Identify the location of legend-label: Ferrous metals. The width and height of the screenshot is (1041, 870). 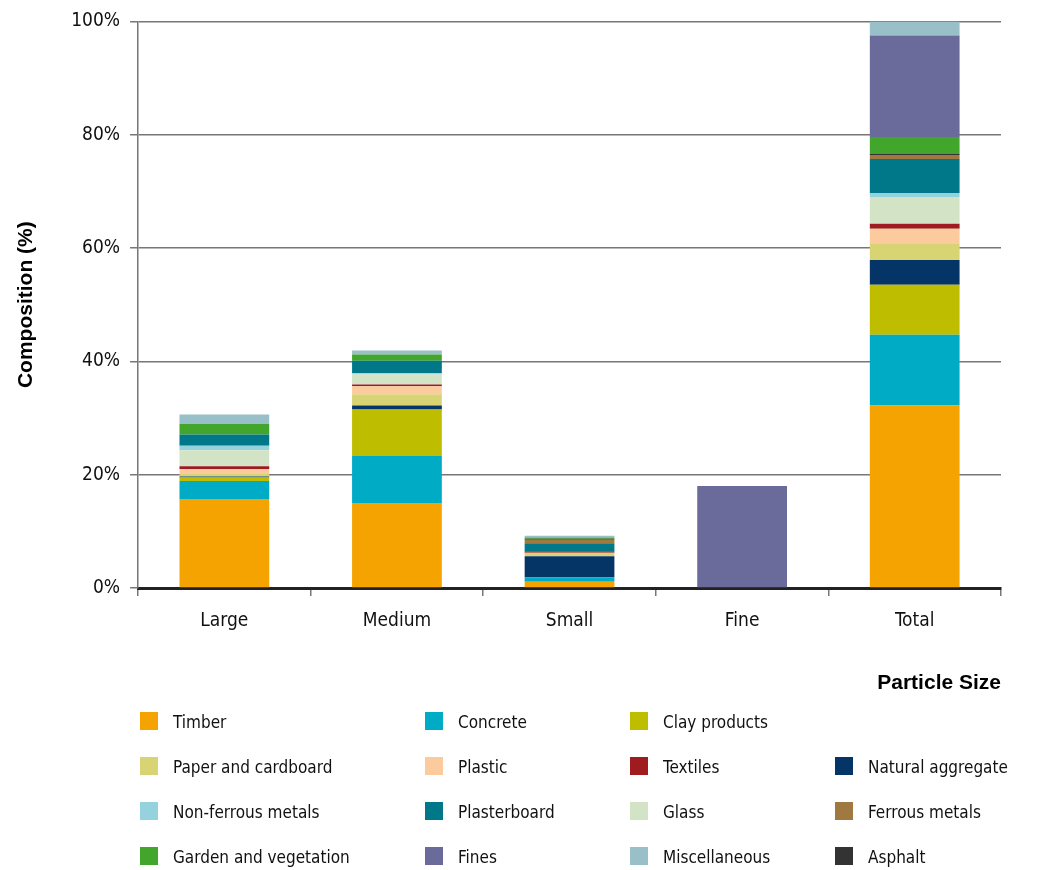
(924, 812).